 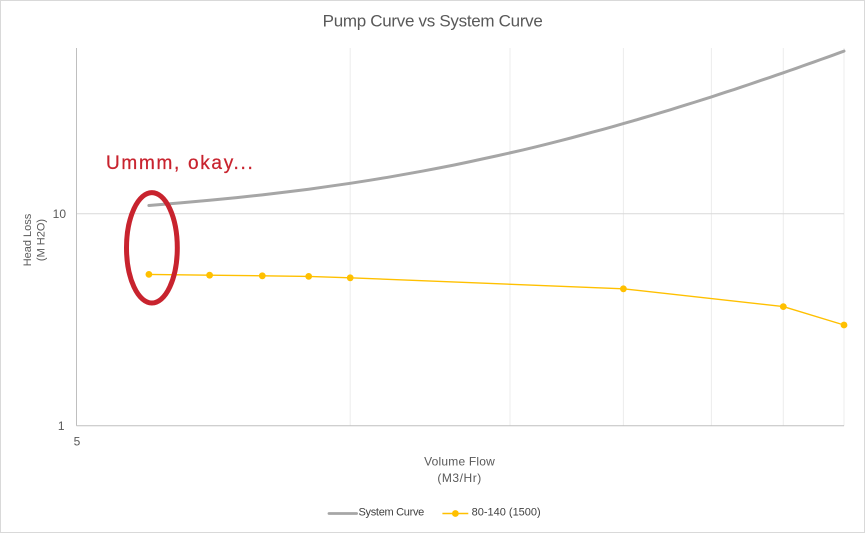 I want to click on svg-text: 80-140 (1500), so click(x=506, y=512).